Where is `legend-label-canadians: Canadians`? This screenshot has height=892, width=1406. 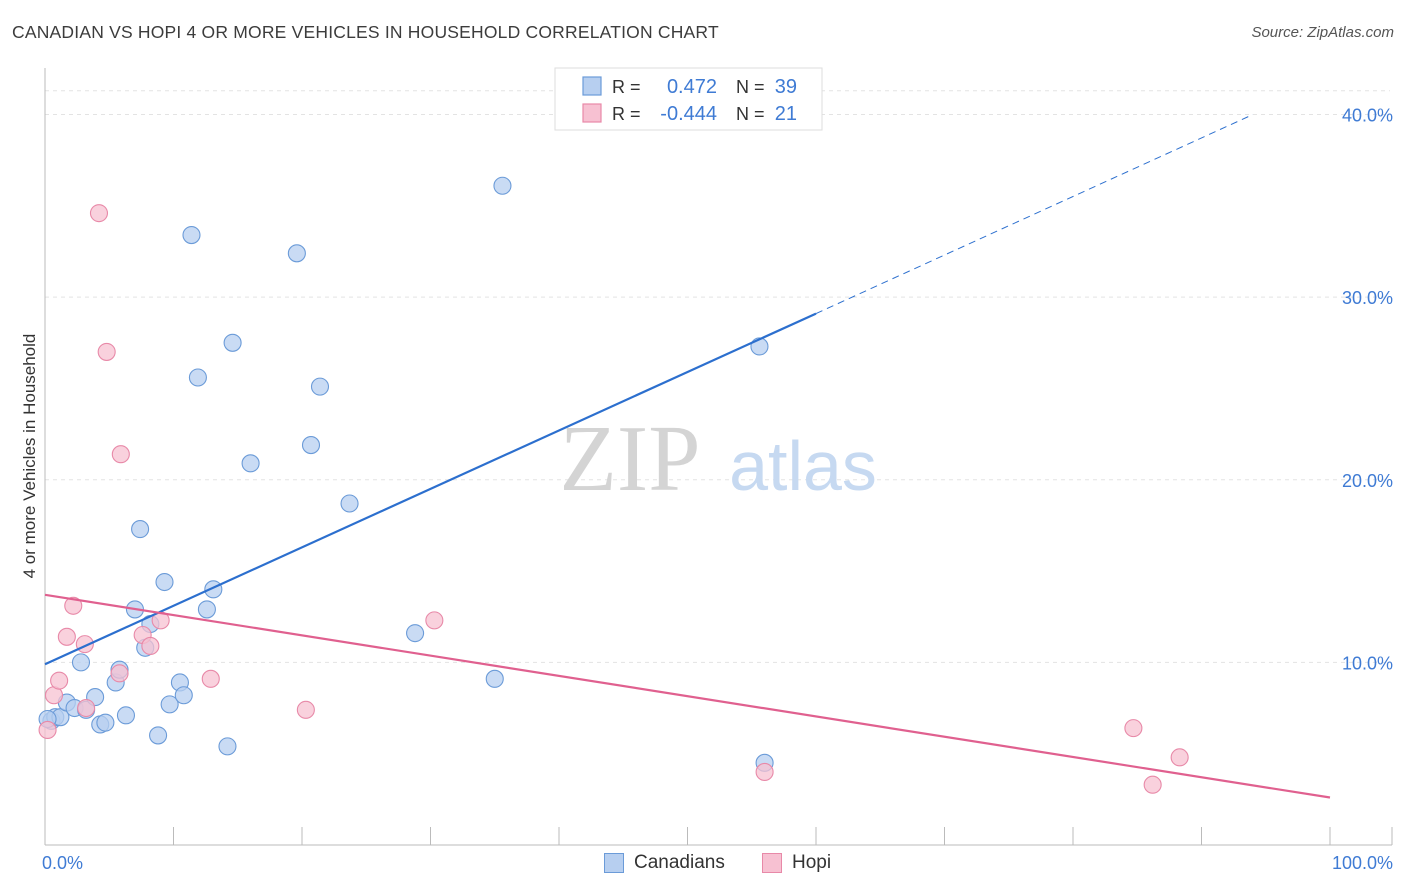
legend-label-canadians: Canadians is located at coordinates (679, 862).